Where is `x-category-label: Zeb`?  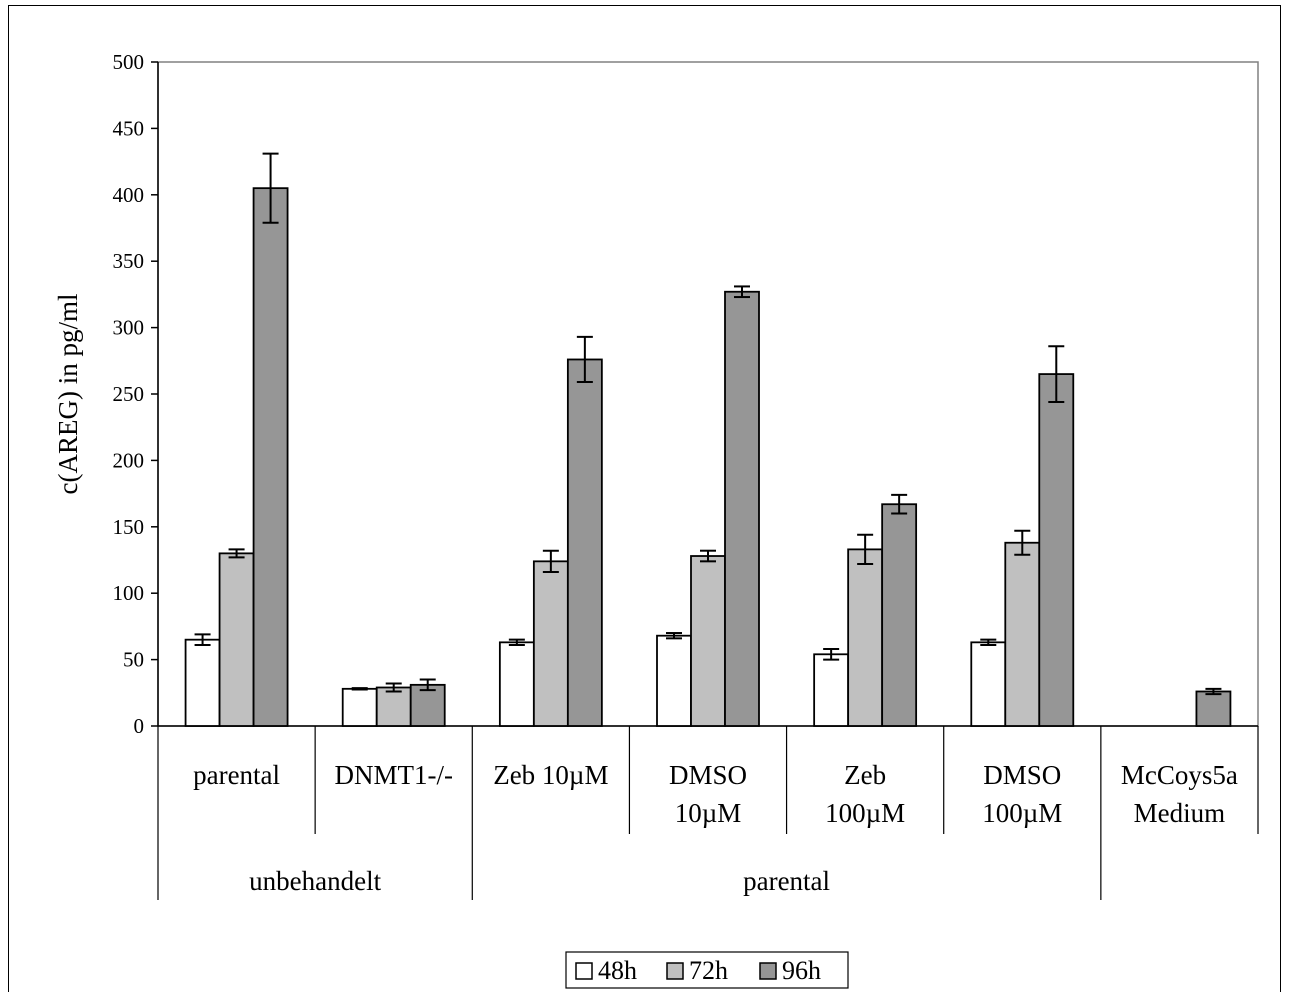
x-category-label: Zeb is located at coordinates (865, 775).